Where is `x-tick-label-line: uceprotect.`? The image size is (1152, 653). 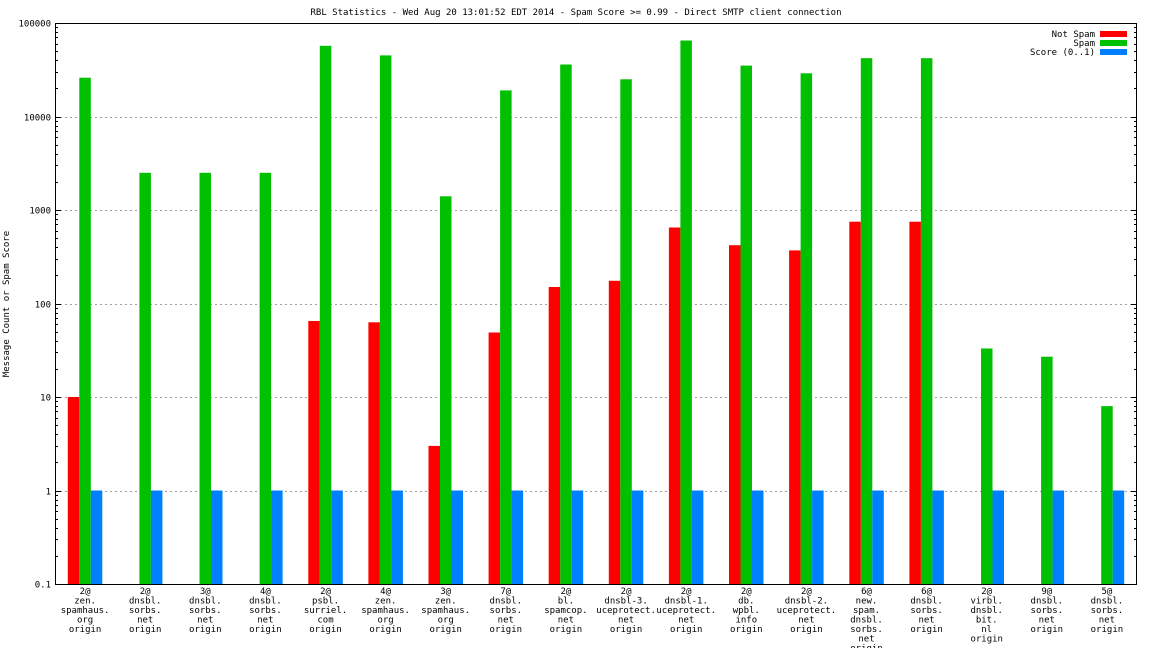
x-tick-label-line: uceprotect. is located at coordinates (626, 611).